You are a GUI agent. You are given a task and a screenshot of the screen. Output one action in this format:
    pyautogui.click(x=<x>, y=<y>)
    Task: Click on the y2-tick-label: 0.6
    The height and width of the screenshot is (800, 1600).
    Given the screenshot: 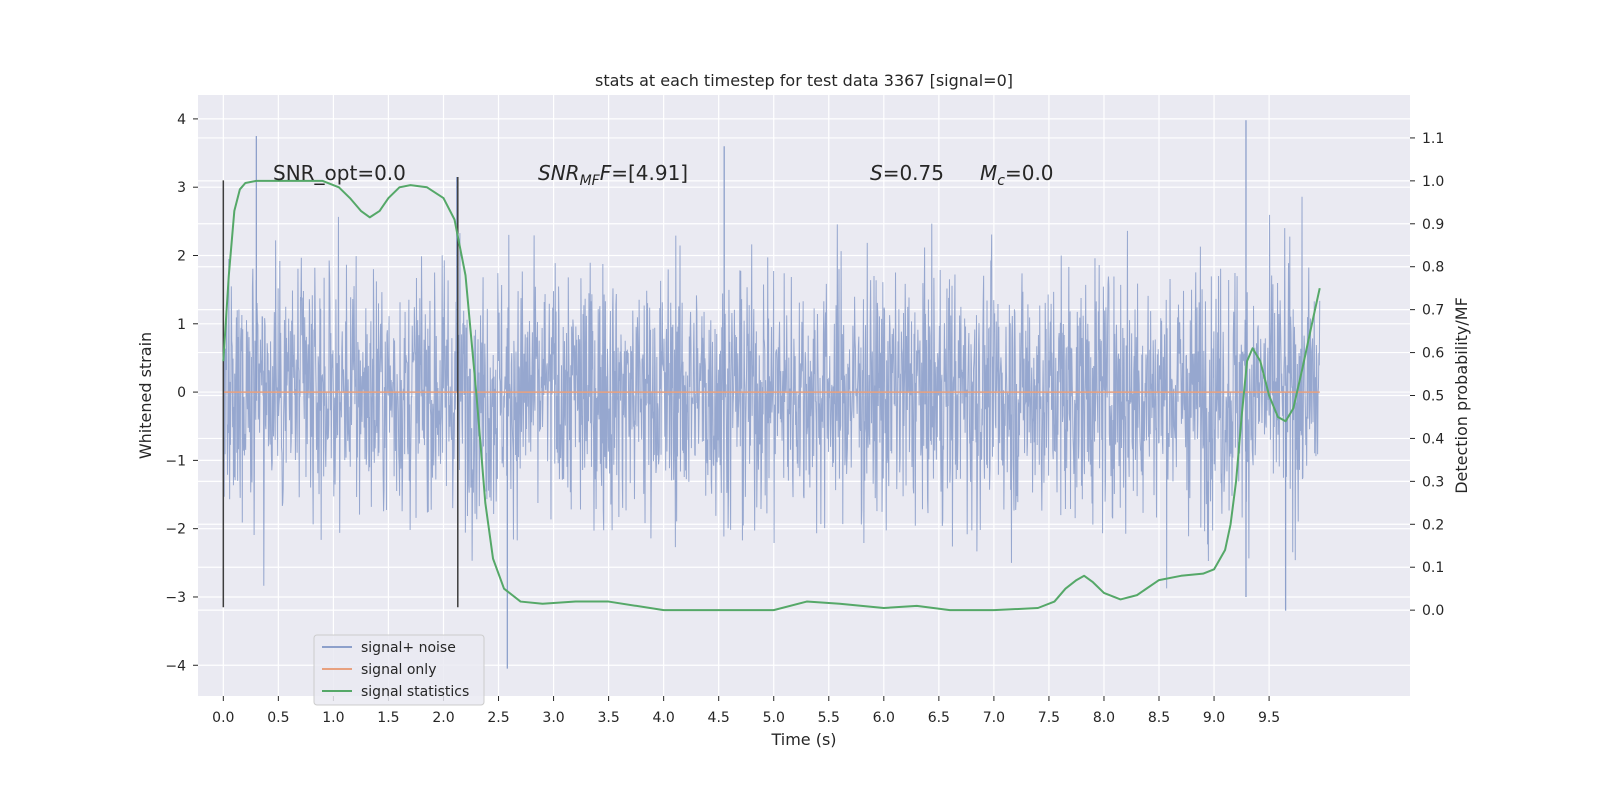 What is the action you would take?
    pyautogui.click(x=1433, y=354)
    